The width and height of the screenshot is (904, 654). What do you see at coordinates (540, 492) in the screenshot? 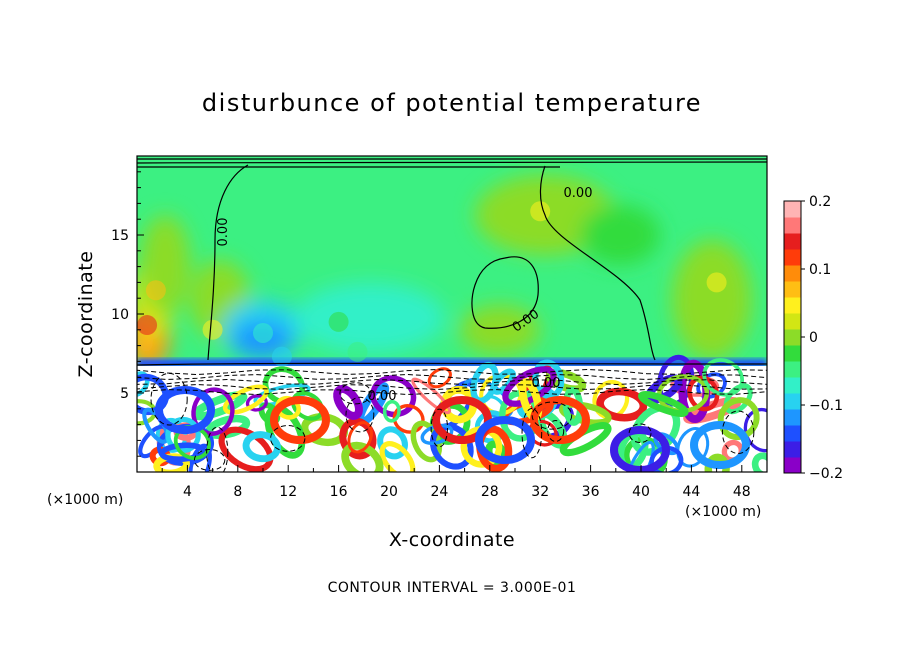
I see `x-tick-label: 32` at bounding box center [540, 492].